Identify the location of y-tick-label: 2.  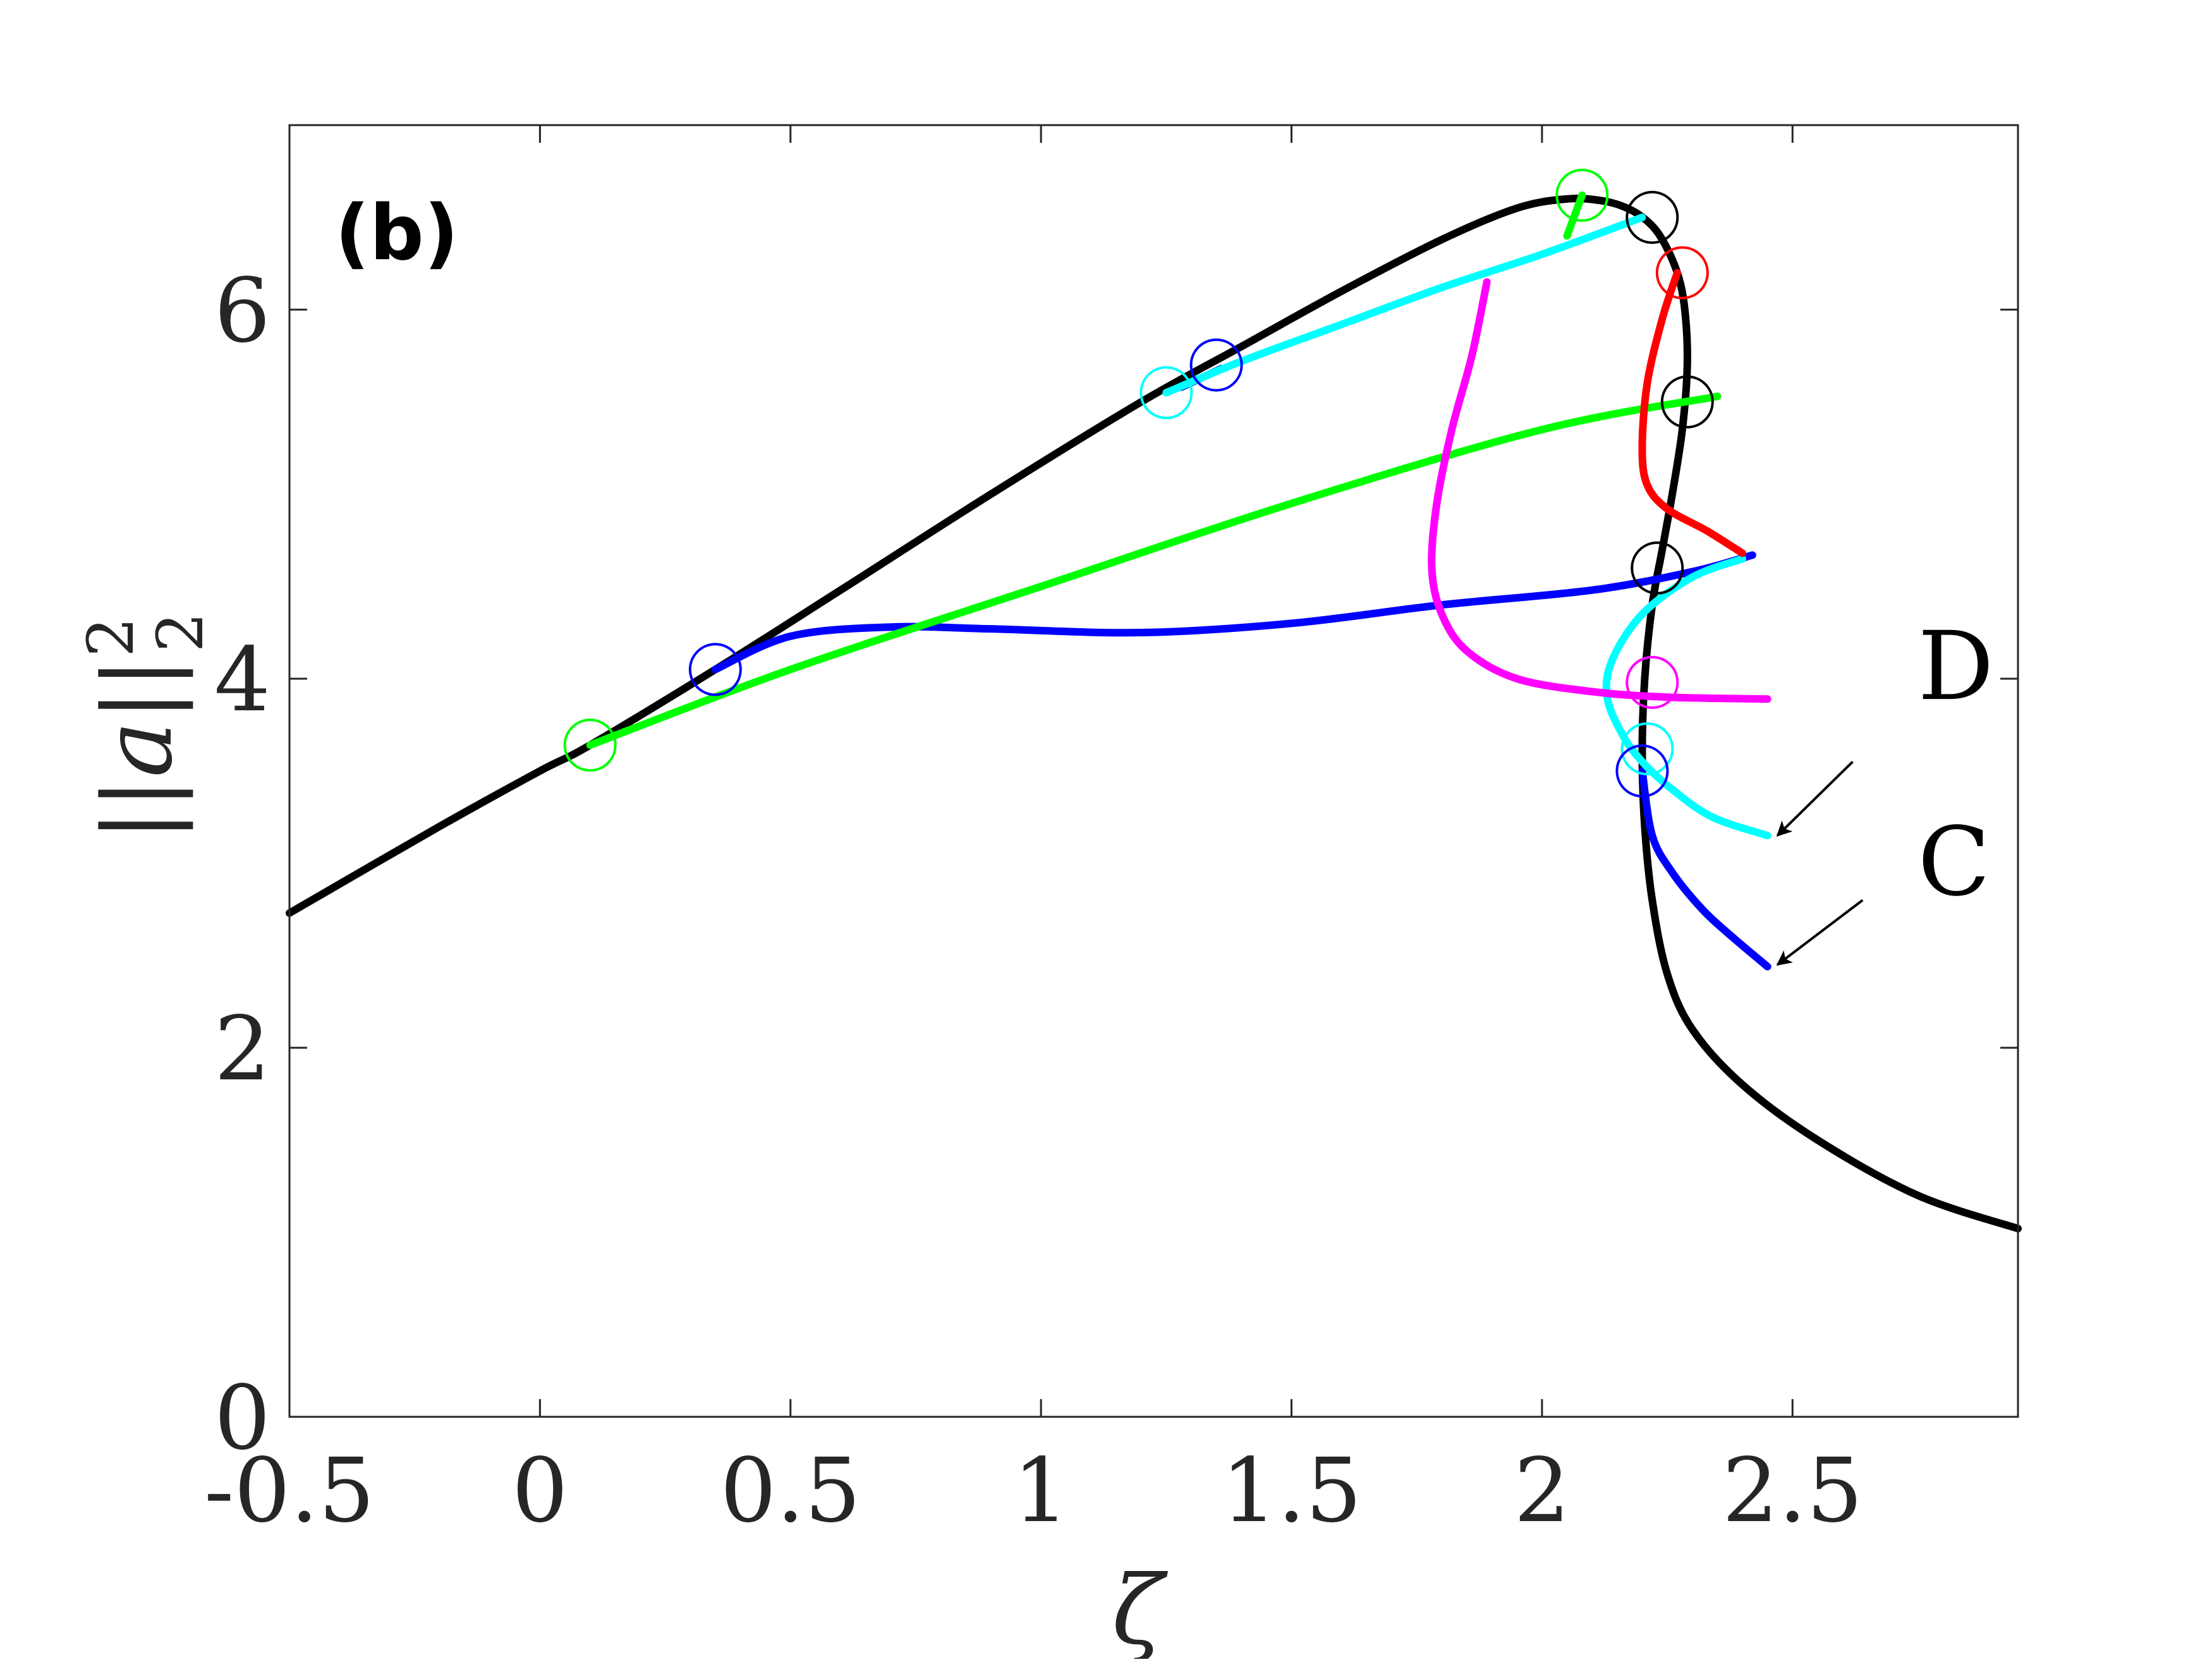
(242, 1049).